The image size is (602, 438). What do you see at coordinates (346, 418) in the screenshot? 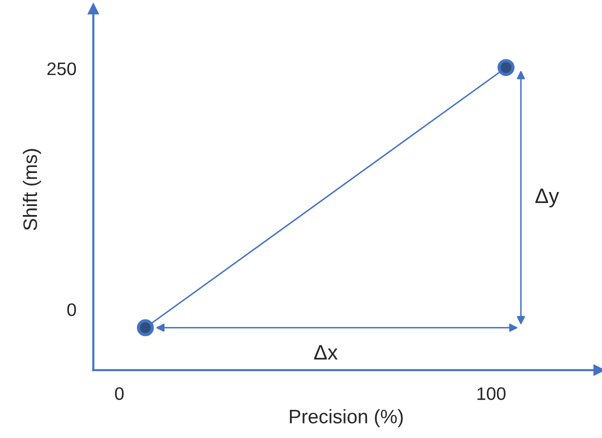
I see `x-axis-title: Precision (%)` at bounding box center [346, 418].